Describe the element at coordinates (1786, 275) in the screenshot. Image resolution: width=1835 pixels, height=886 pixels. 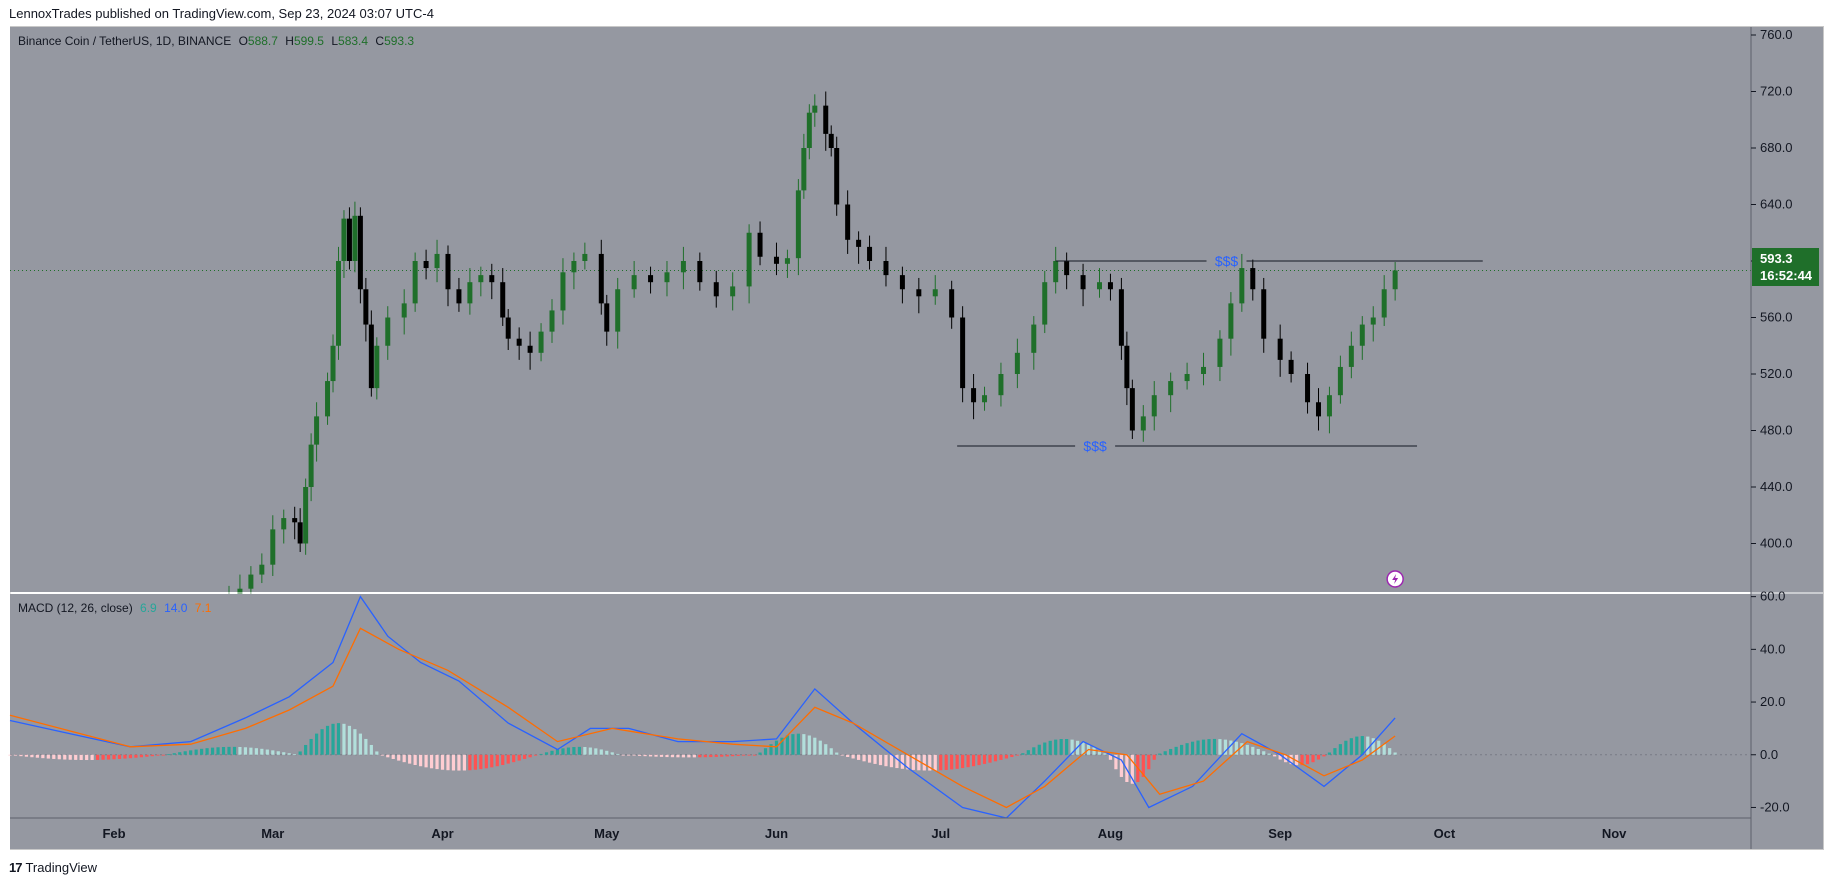
I see `candle-countdown: 16:52:44` at that location.